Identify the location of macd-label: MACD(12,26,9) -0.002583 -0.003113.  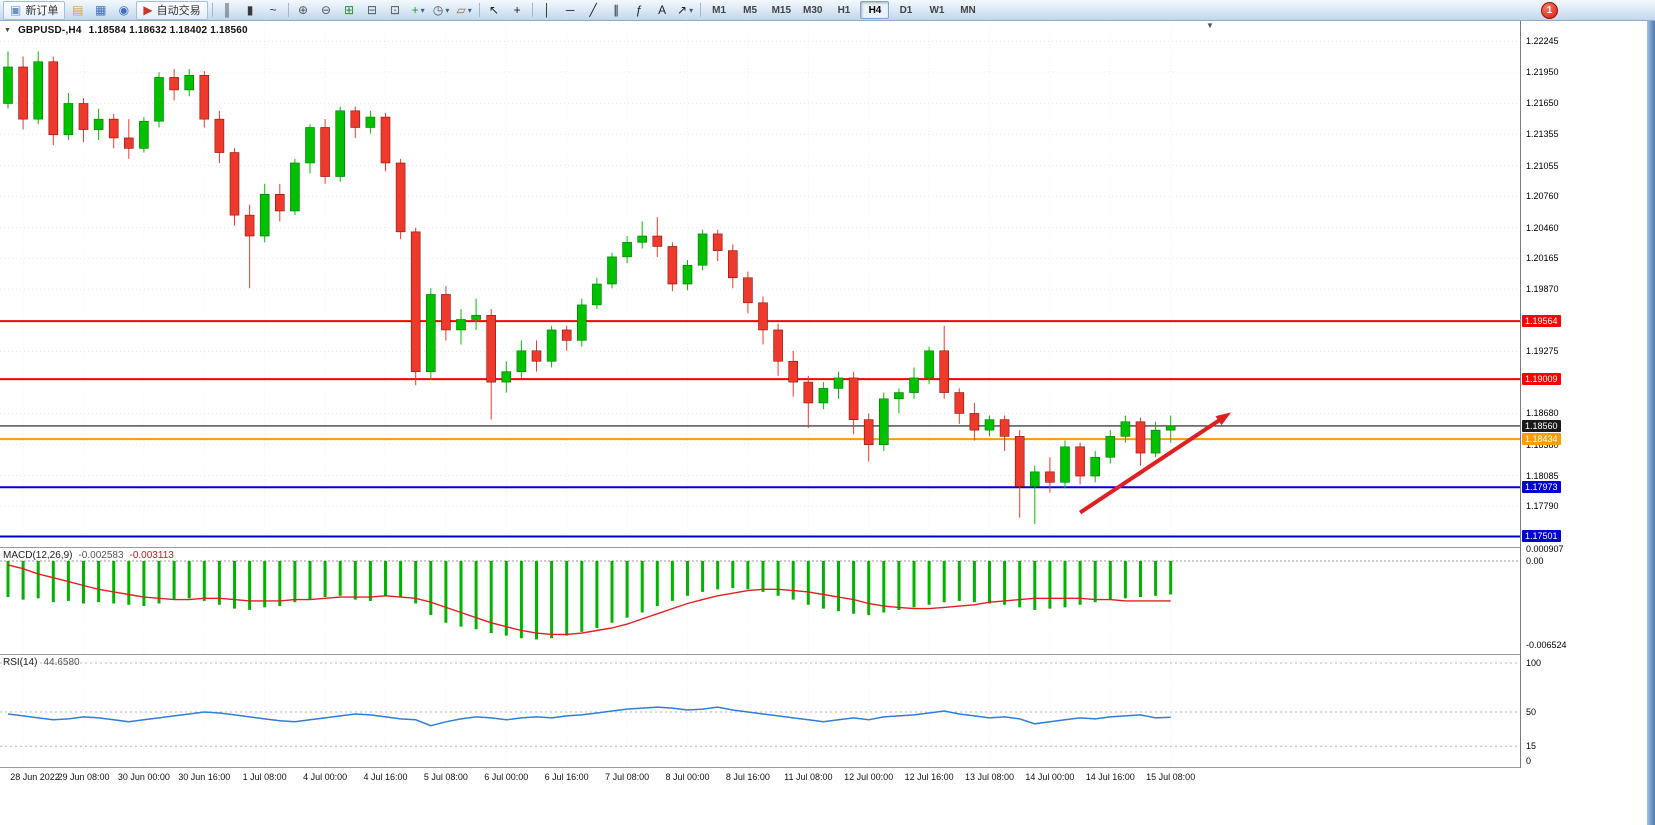
(88, 555).